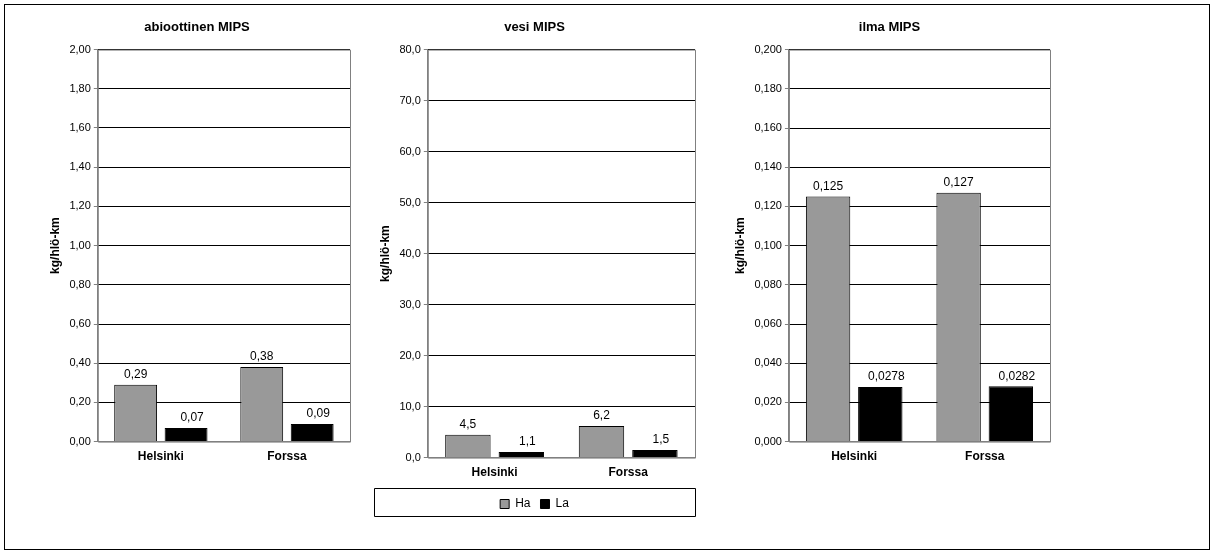  Describe the element at coordinates (80, 87) in the screenshot. I see `y-tick-label: 1,80` at that location.